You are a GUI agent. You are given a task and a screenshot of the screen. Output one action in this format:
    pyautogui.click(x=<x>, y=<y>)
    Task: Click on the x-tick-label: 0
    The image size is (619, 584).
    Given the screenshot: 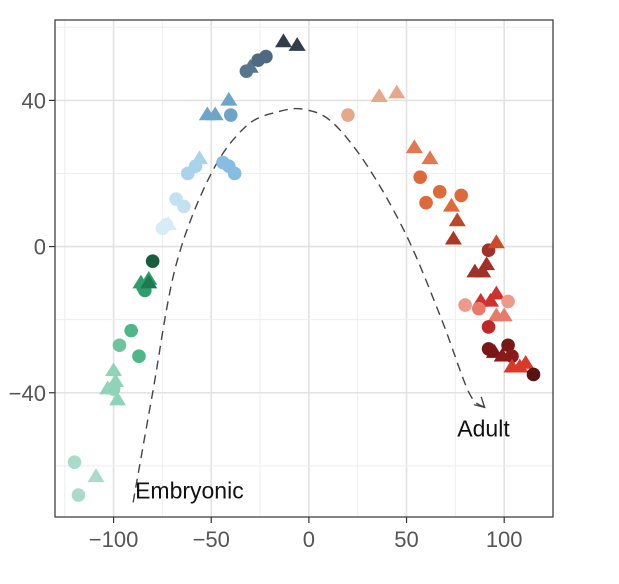 What is the action you would take?
    pyautogui.click(x=309, y=539)
    